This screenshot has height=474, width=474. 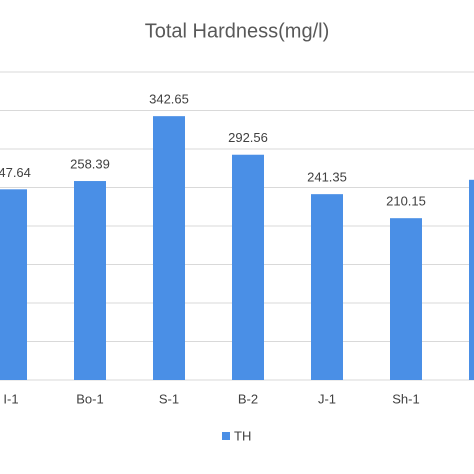 What do you see at coordinates (248, 398) in the screenshot?
I see `x-tick-label: B-2` at bounding box center [248, 398].